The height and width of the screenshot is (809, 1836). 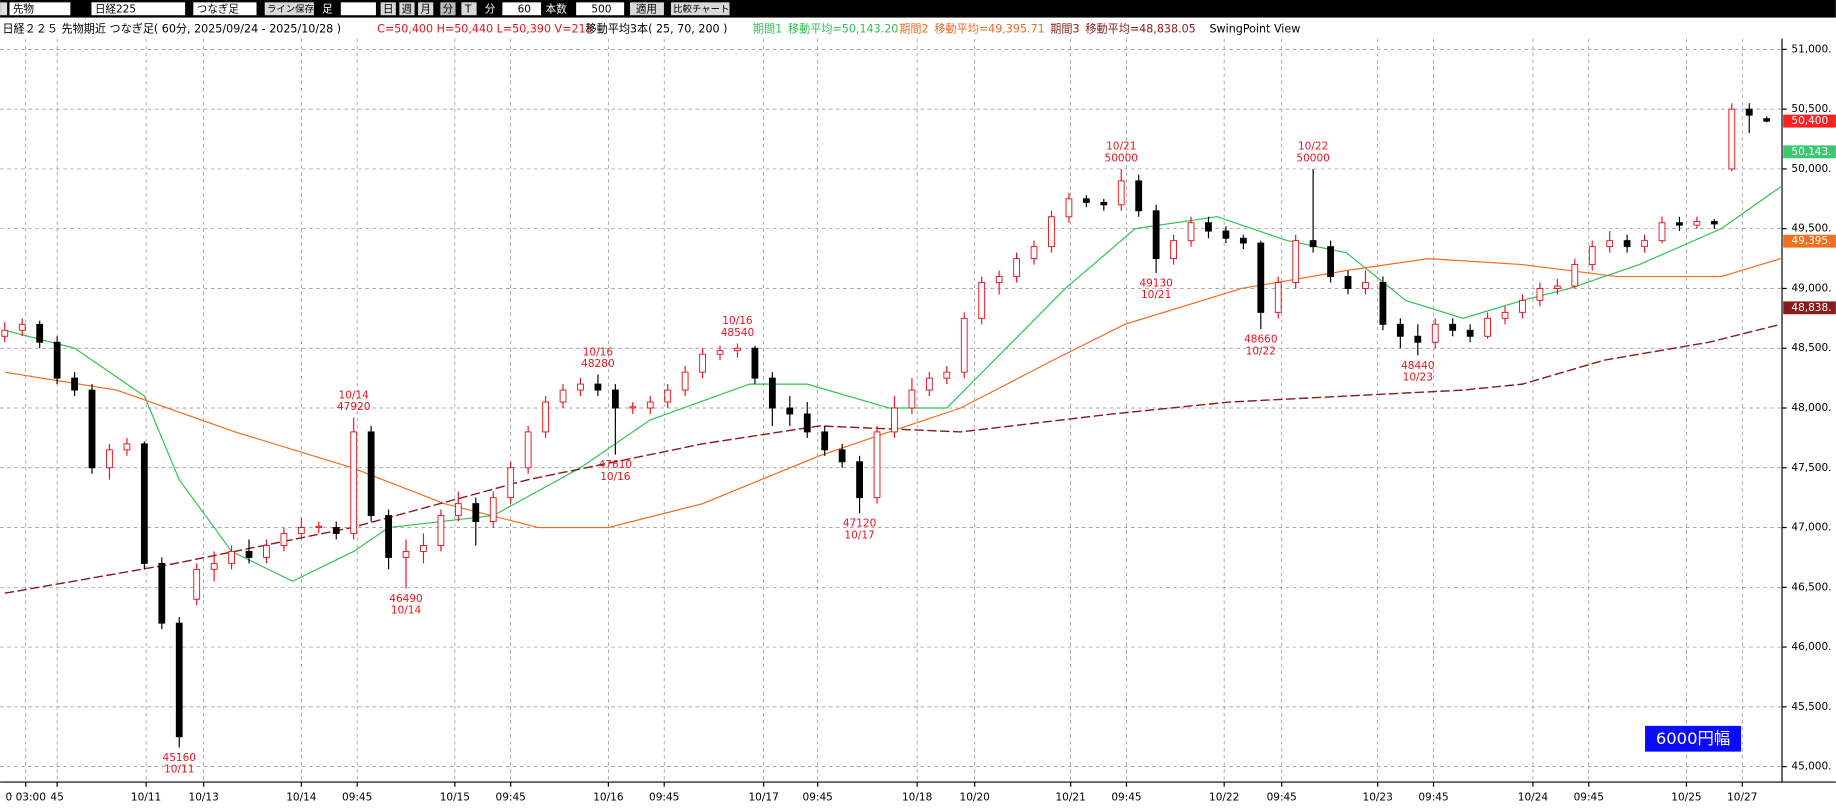 I want to click on chain-select, so click(x=225, y=9).